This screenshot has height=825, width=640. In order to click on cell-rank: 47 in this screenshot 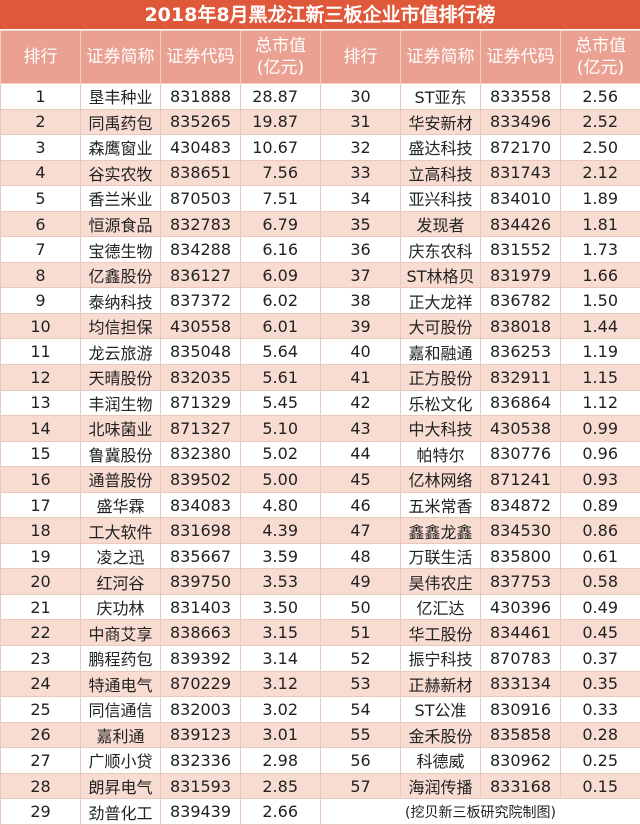, I will do `click(360, 530)`.